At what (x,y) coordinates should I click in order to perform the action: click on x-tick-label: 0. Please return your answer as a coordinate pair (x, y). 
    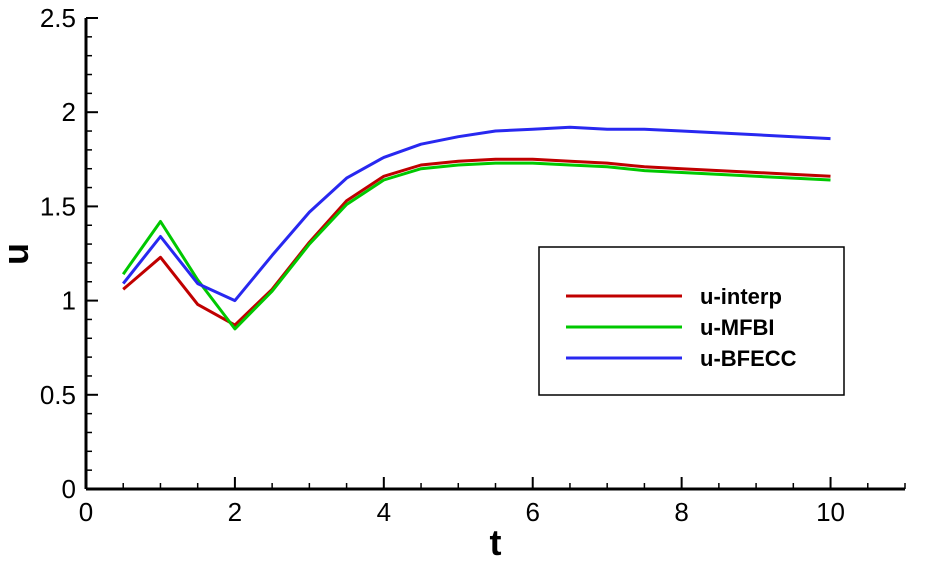
    Looking at the image, I should click on (86, 512).